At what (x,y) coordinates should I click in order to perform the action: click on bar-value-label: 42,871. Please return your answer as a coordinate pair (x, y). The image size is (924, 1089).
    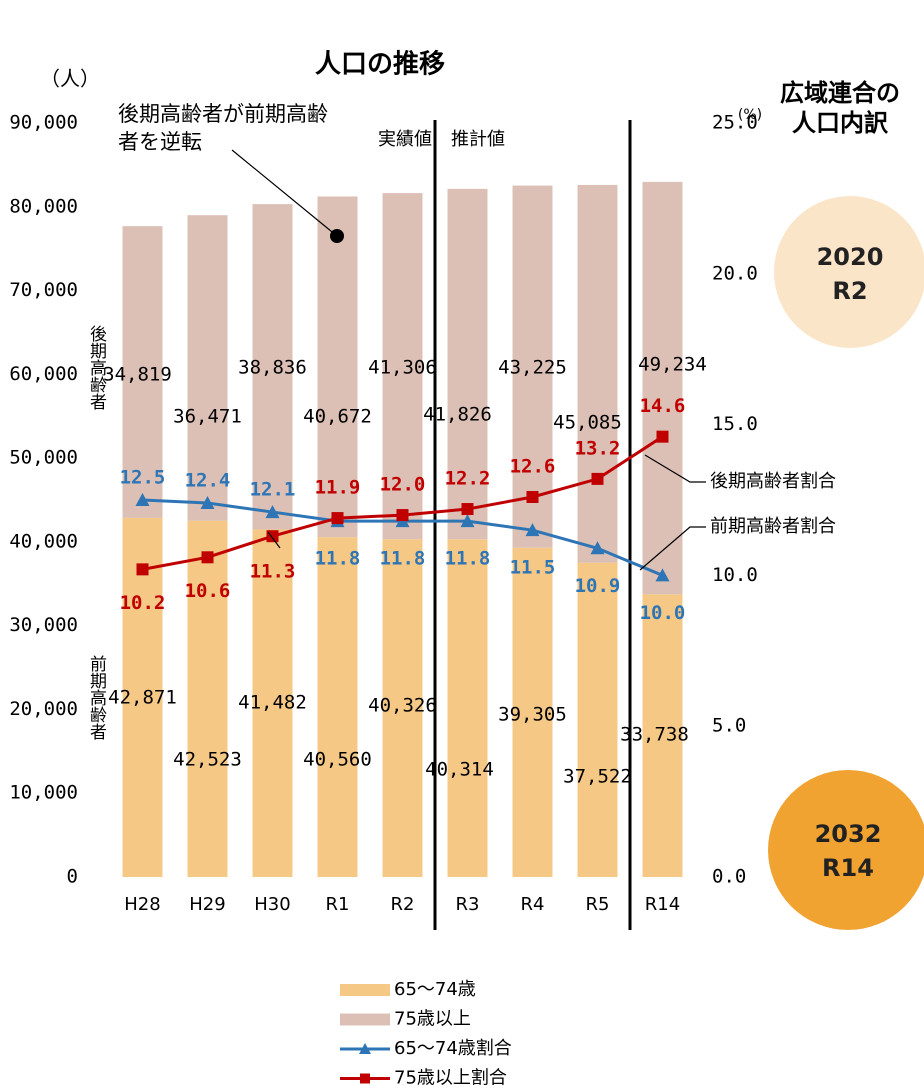
    Looking at the image, I should click on (142, 698).